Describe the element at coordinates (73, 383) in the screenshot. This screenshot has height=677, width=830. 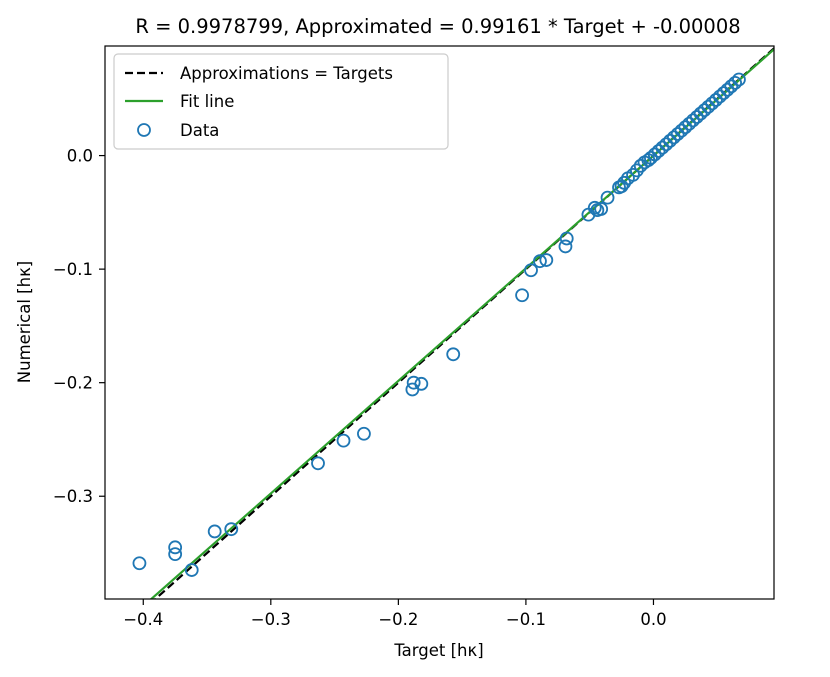
I see `y-tick-label: −0.2` at that location.